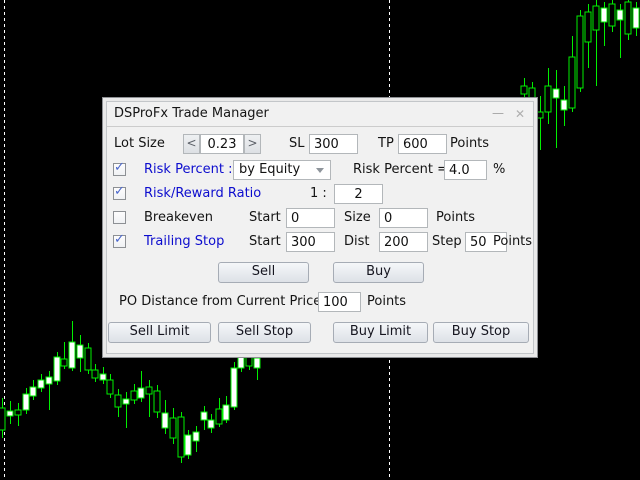  I want to click on risk-mode-dropdown: by Equity, so click(282, 170).